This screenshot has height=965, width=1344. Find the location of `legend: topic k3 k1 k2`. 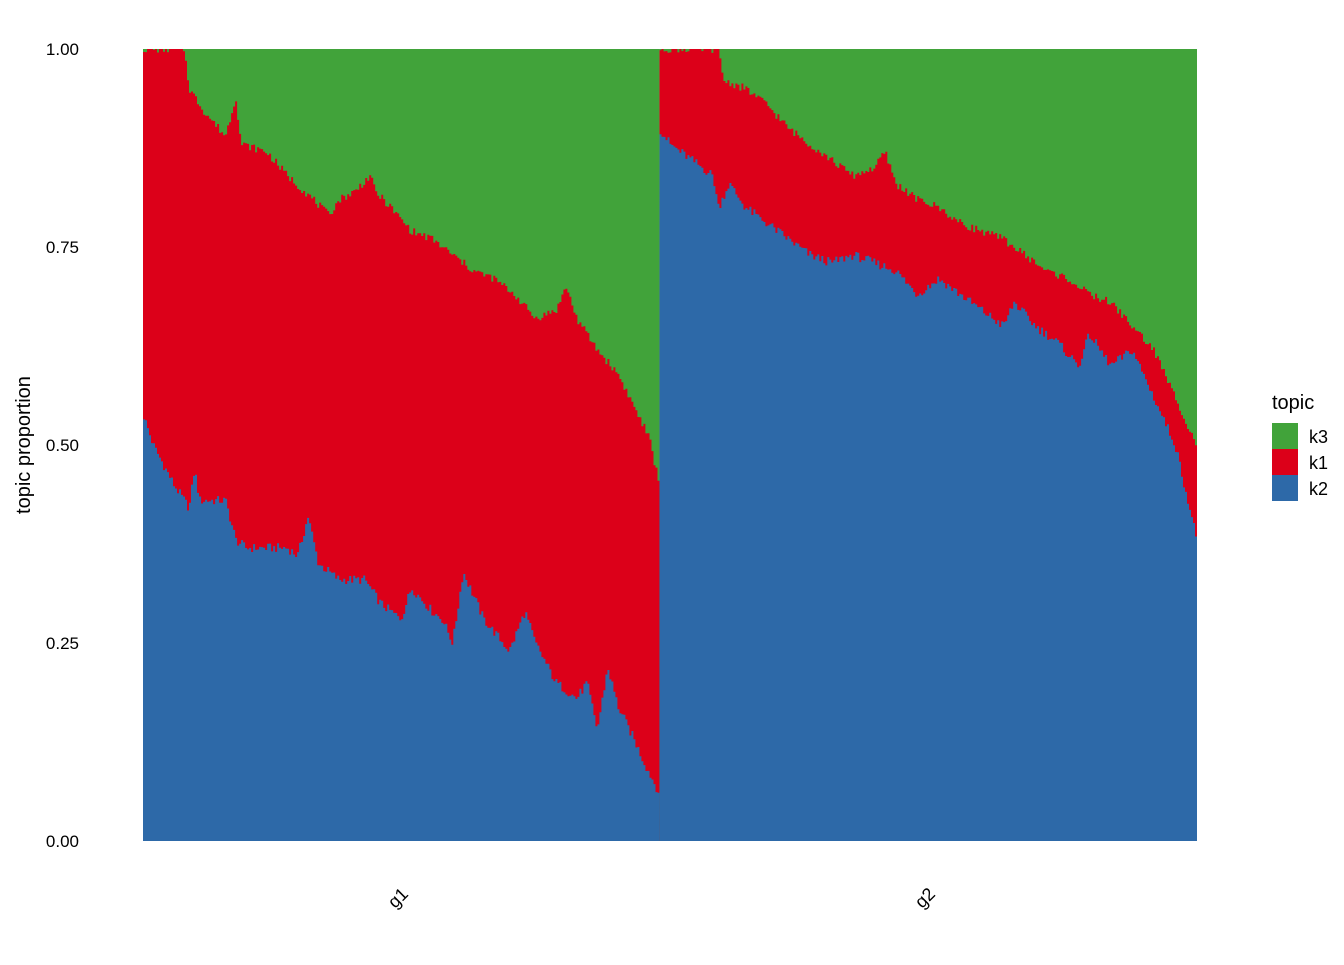

legend: topic k3 k1 k2 is located at coordinates (1300, 446).